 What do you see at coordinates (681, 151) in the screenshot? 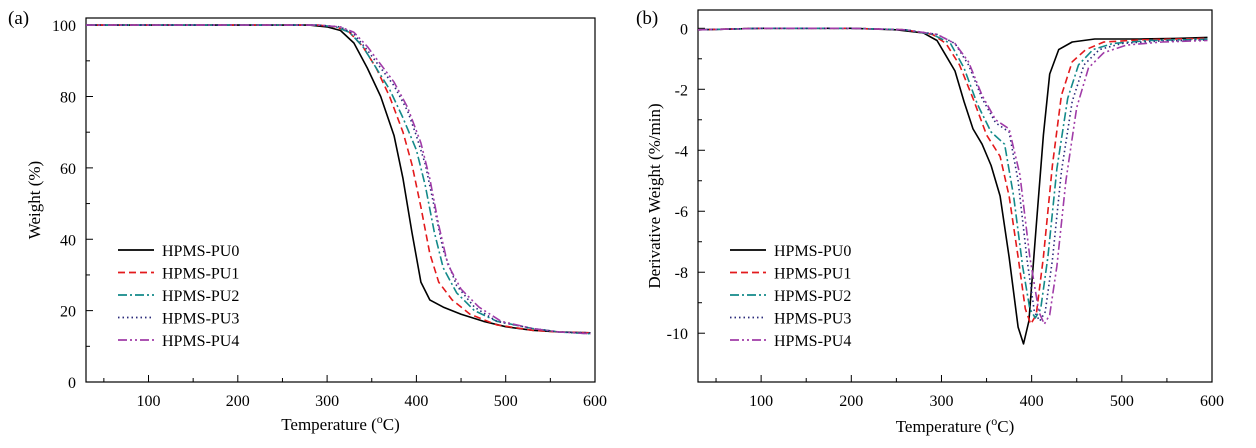
I see `y-tick-label: -4` at bounding box center [681, 151].